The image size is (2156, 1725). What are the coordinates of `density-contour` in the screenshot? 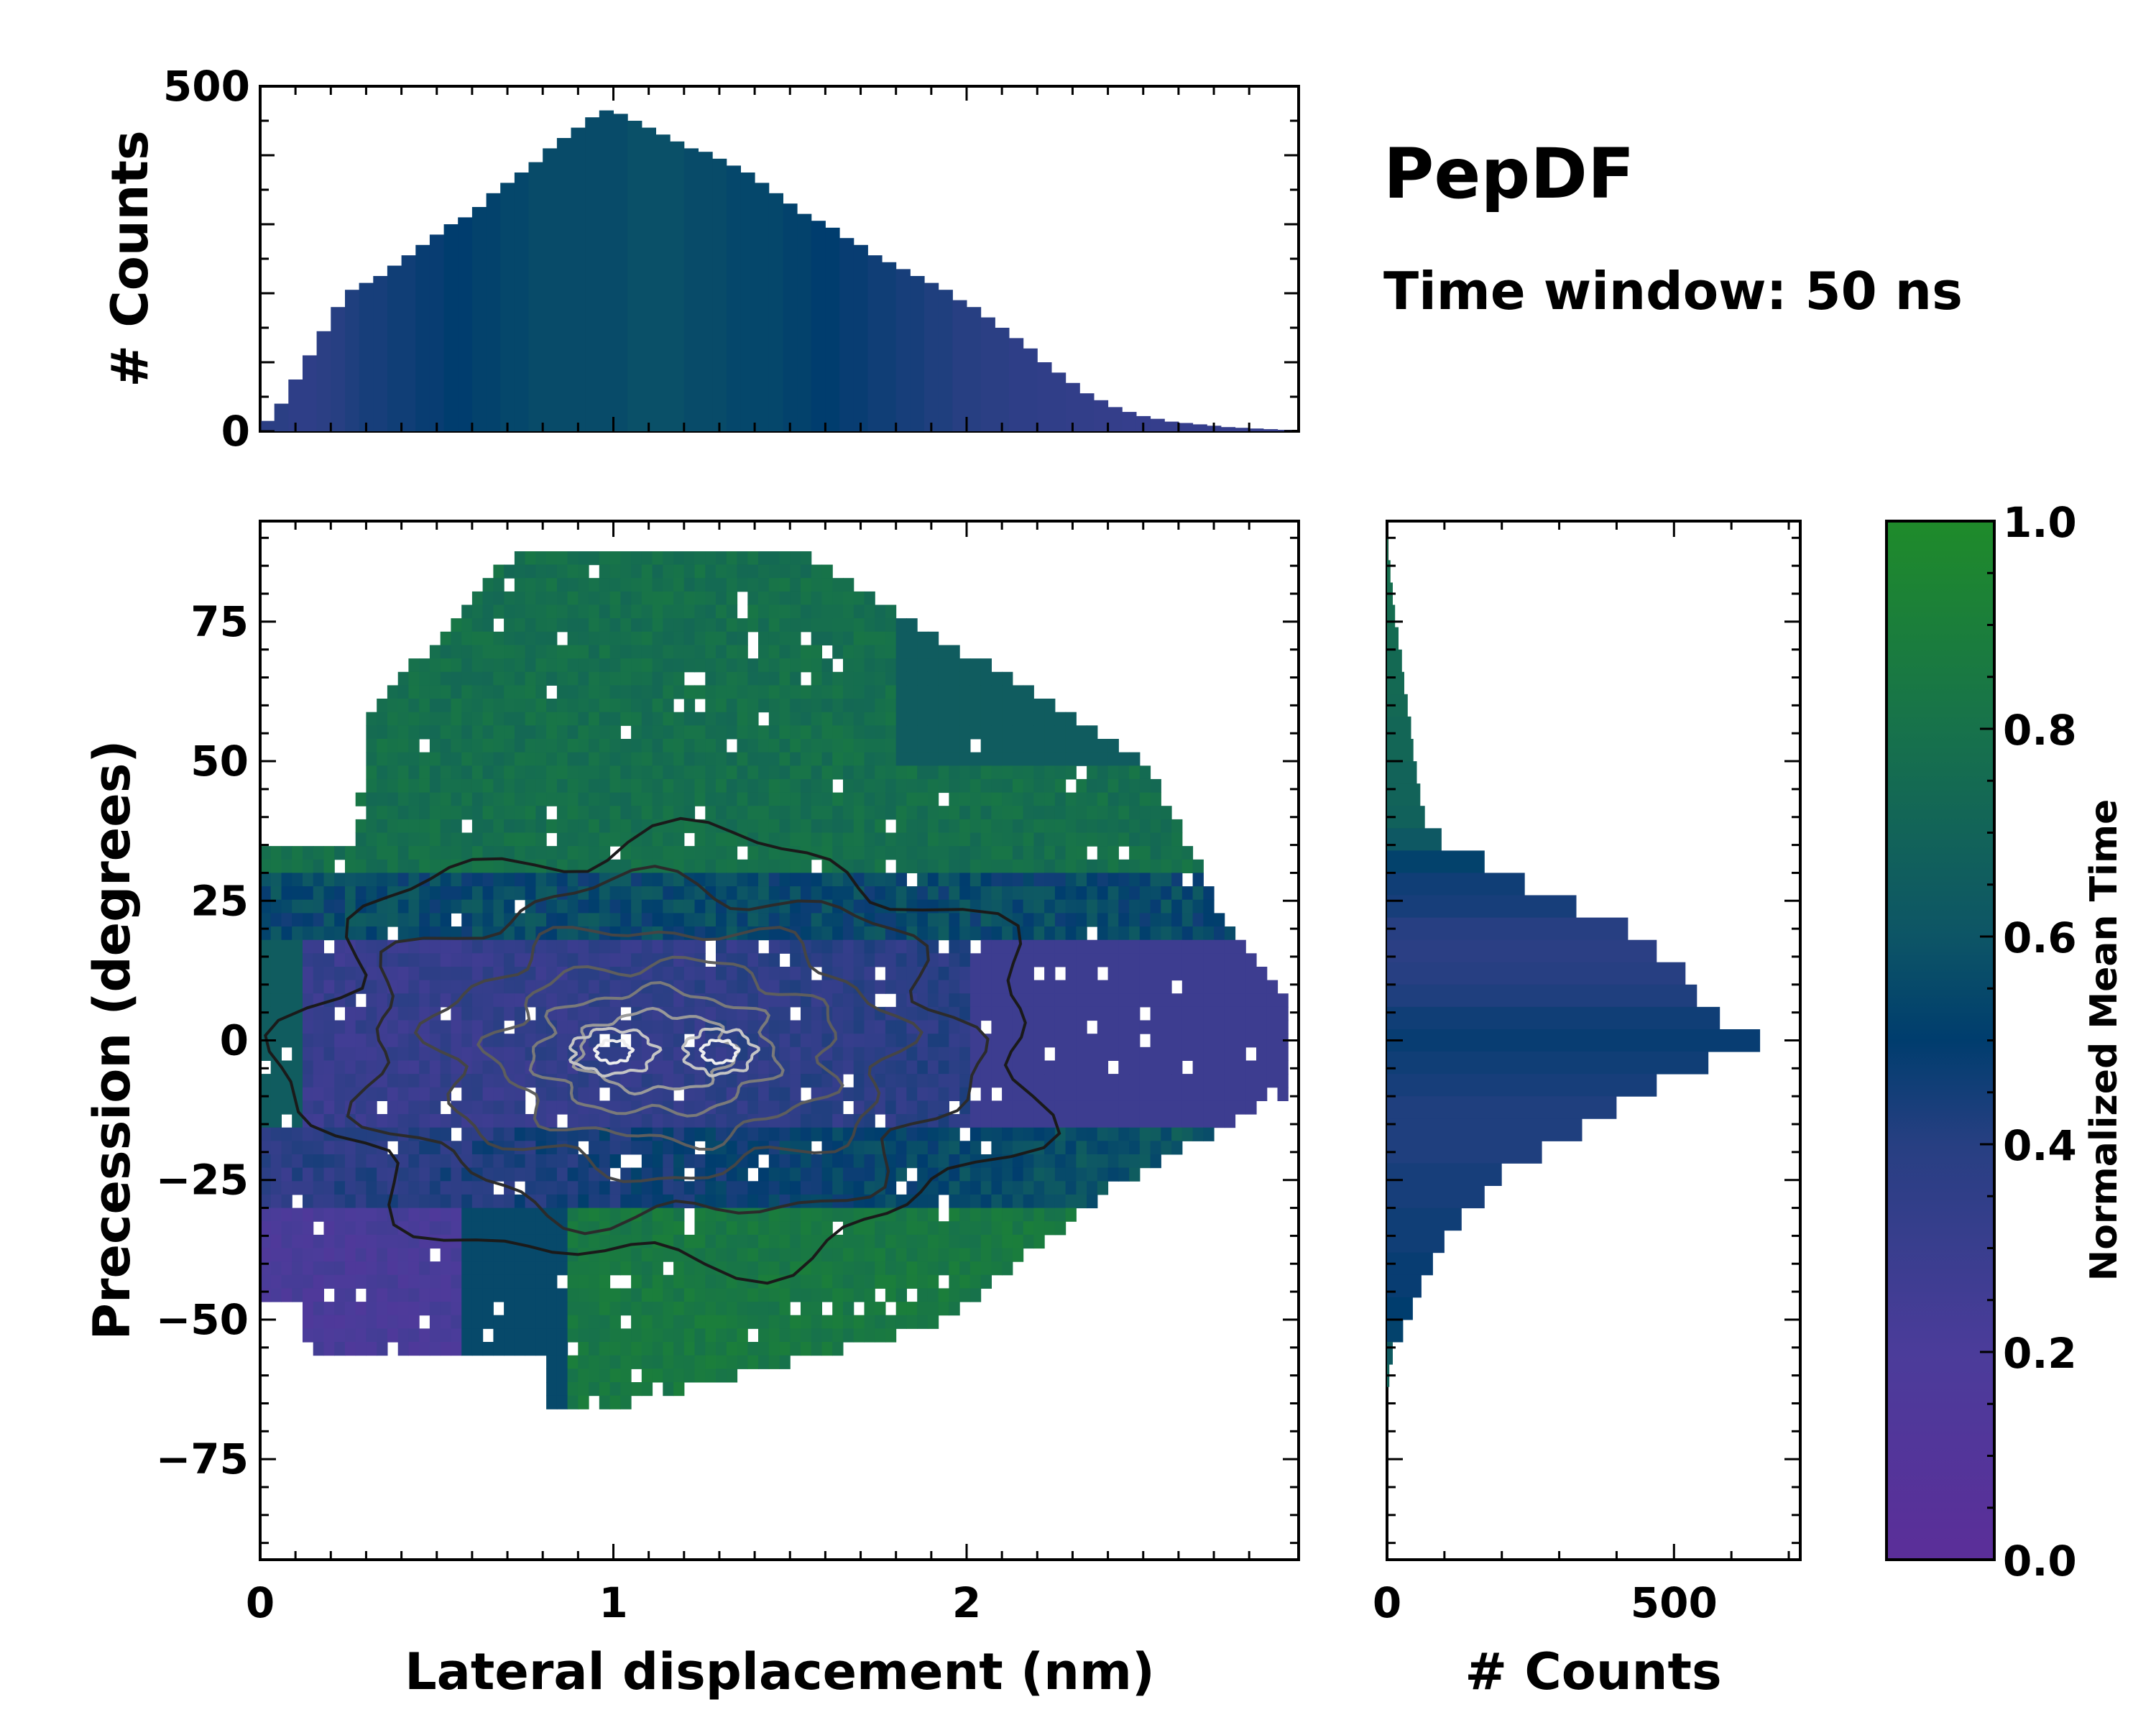 It's located at (663, 1050).